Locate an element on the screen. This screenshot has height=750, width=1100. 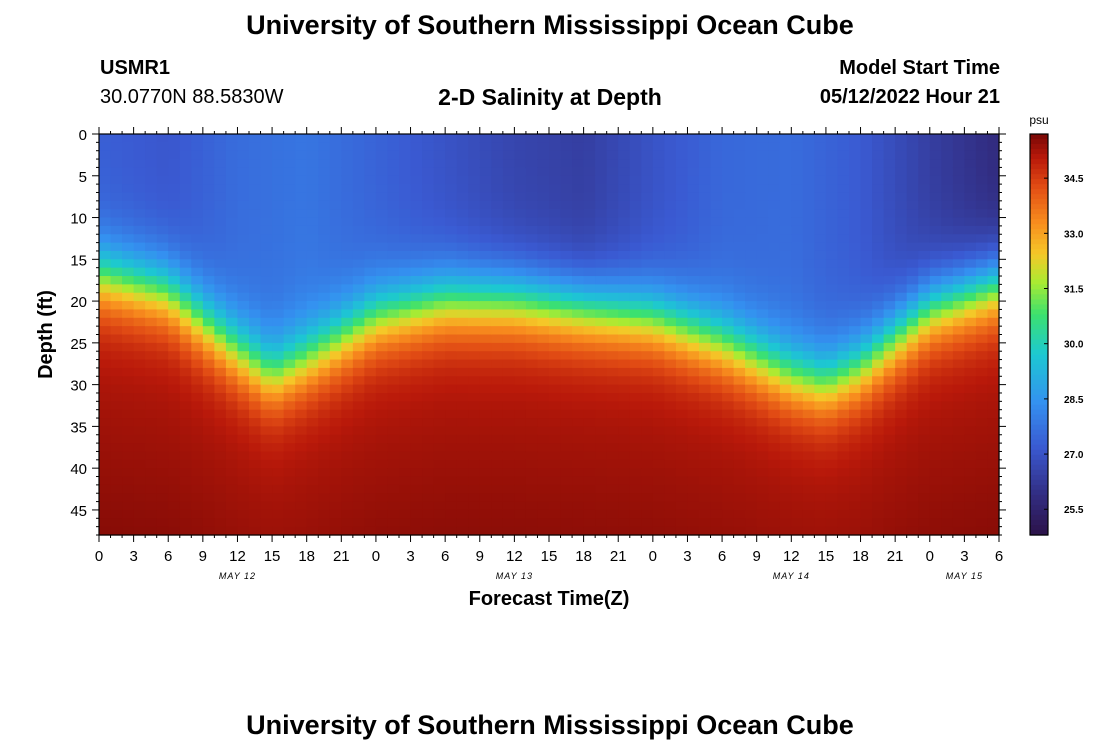
y-tick-label: 25 is located at coordinates (78, 344).